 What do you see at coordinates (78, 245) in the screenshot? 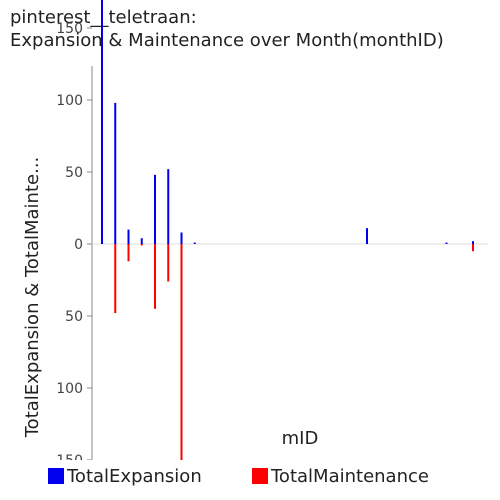
I see `y-tick-label: 0` at bounding box center [78, 245].